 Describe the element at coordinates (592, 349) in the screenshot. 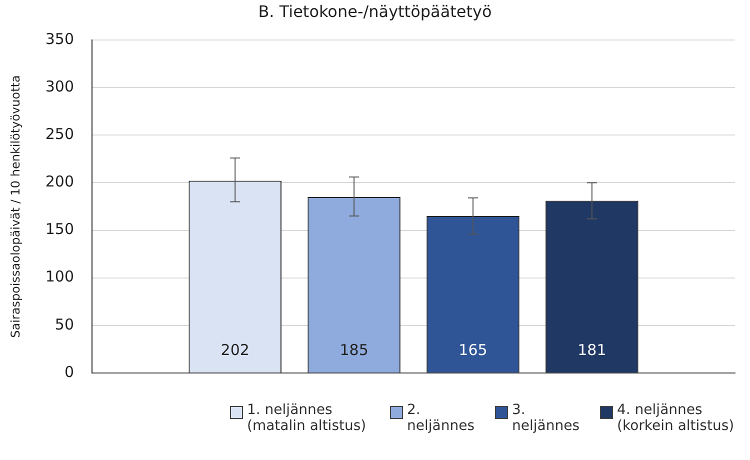

I see `data-label: 181` at that location.